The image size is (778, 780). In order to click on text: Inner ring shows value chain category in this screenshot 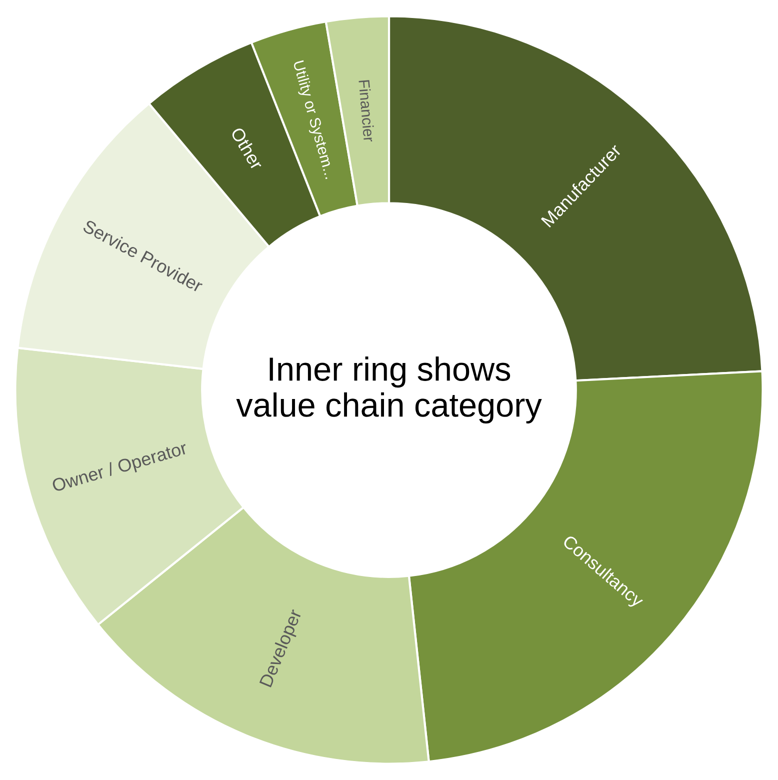, I will do `click(389, 390)`.